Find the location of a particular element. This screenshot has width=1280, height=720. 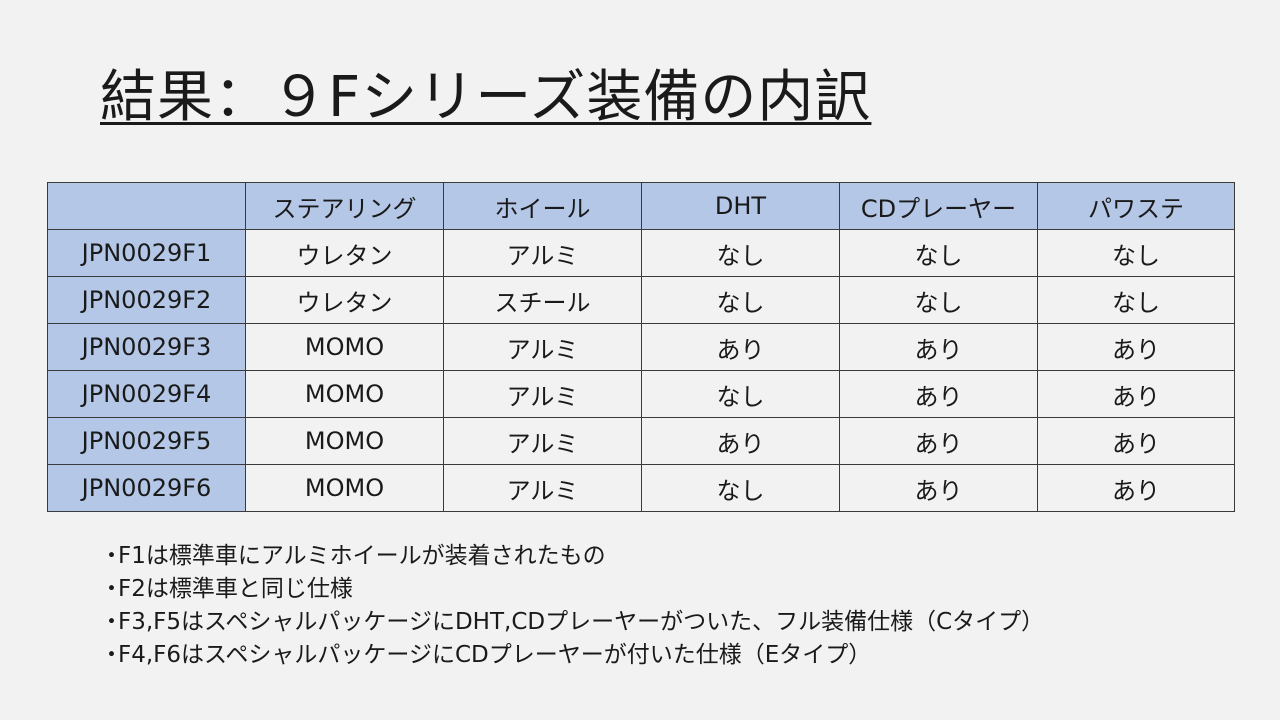

table-cell: スチール is located at coordinates (542, 300).